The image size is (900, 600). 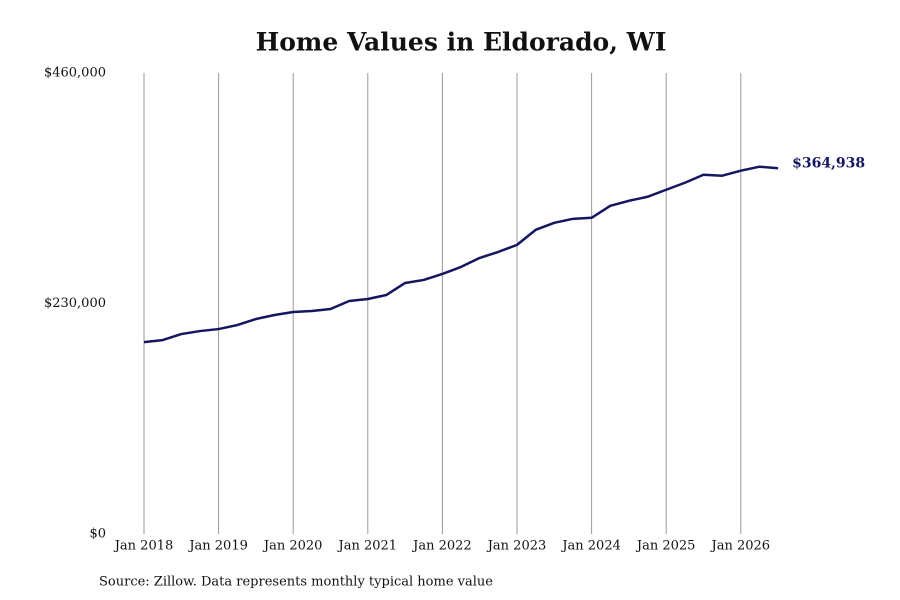 I want to click on x-tick-label: Jan 2022, so click(x=441, y=546).